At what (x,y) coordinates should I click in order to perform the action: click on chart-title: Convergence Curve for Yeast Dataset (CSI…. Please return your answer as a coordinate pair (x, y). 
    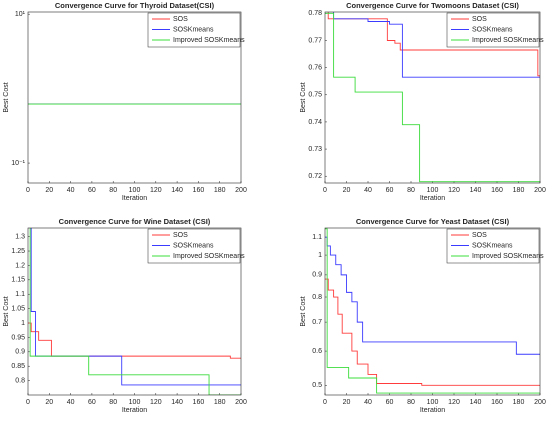
    Looking at the image, I should click on (433, 221).